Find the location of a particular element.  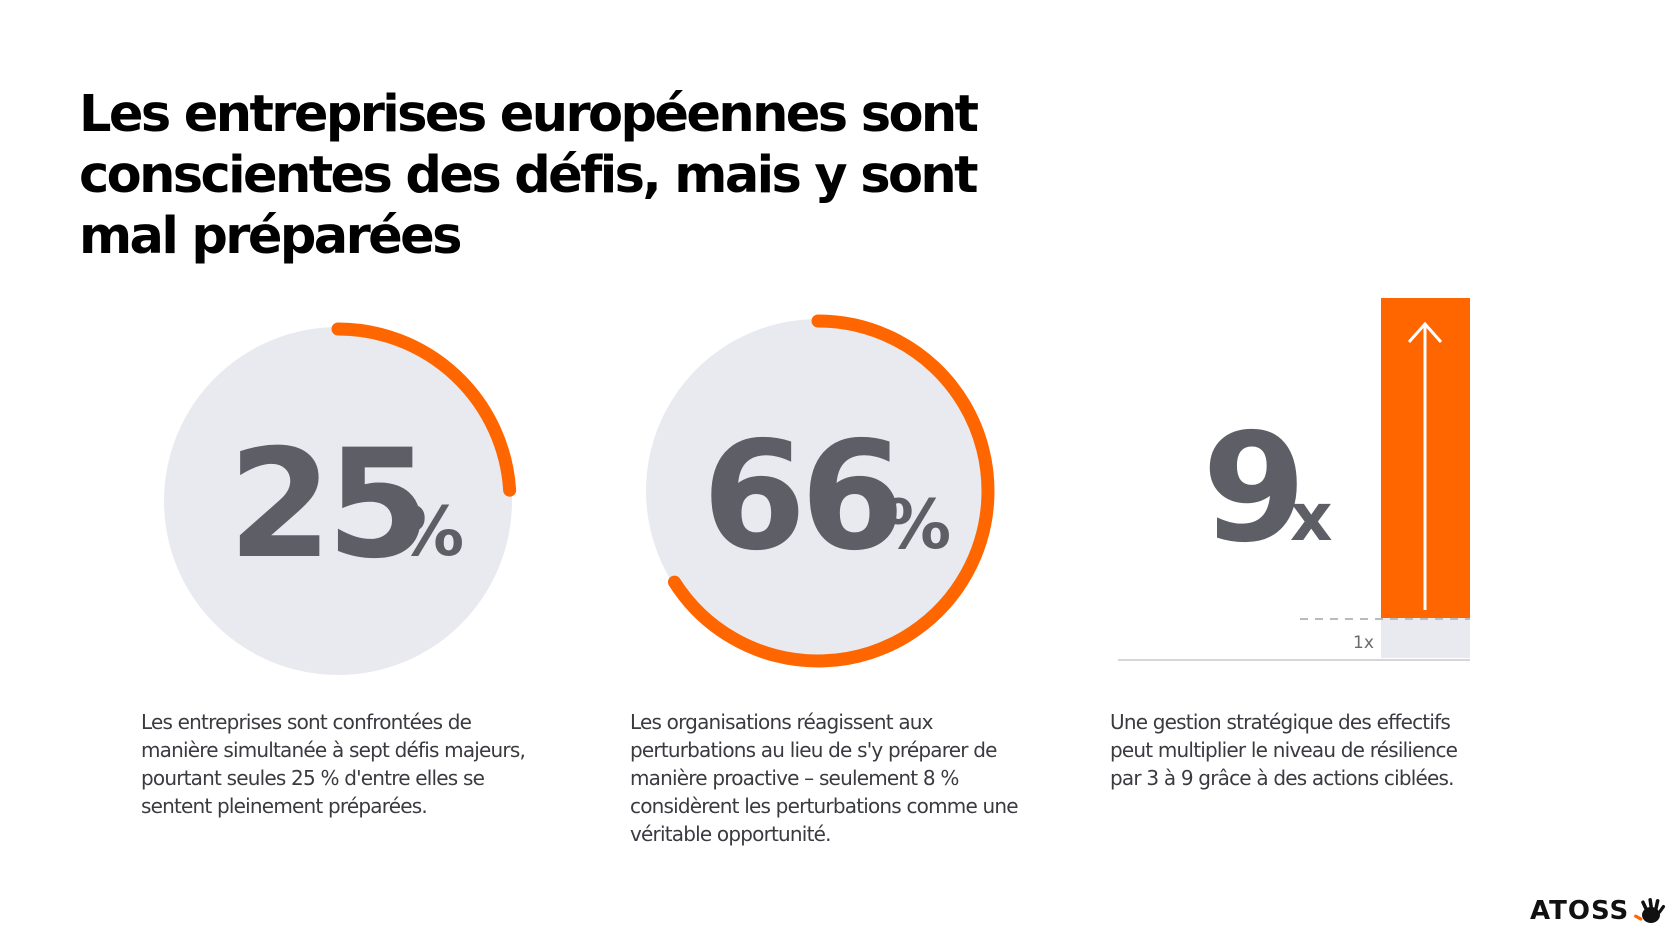

atoss-logo: ATOSS is located at coordinates (1598, 911).